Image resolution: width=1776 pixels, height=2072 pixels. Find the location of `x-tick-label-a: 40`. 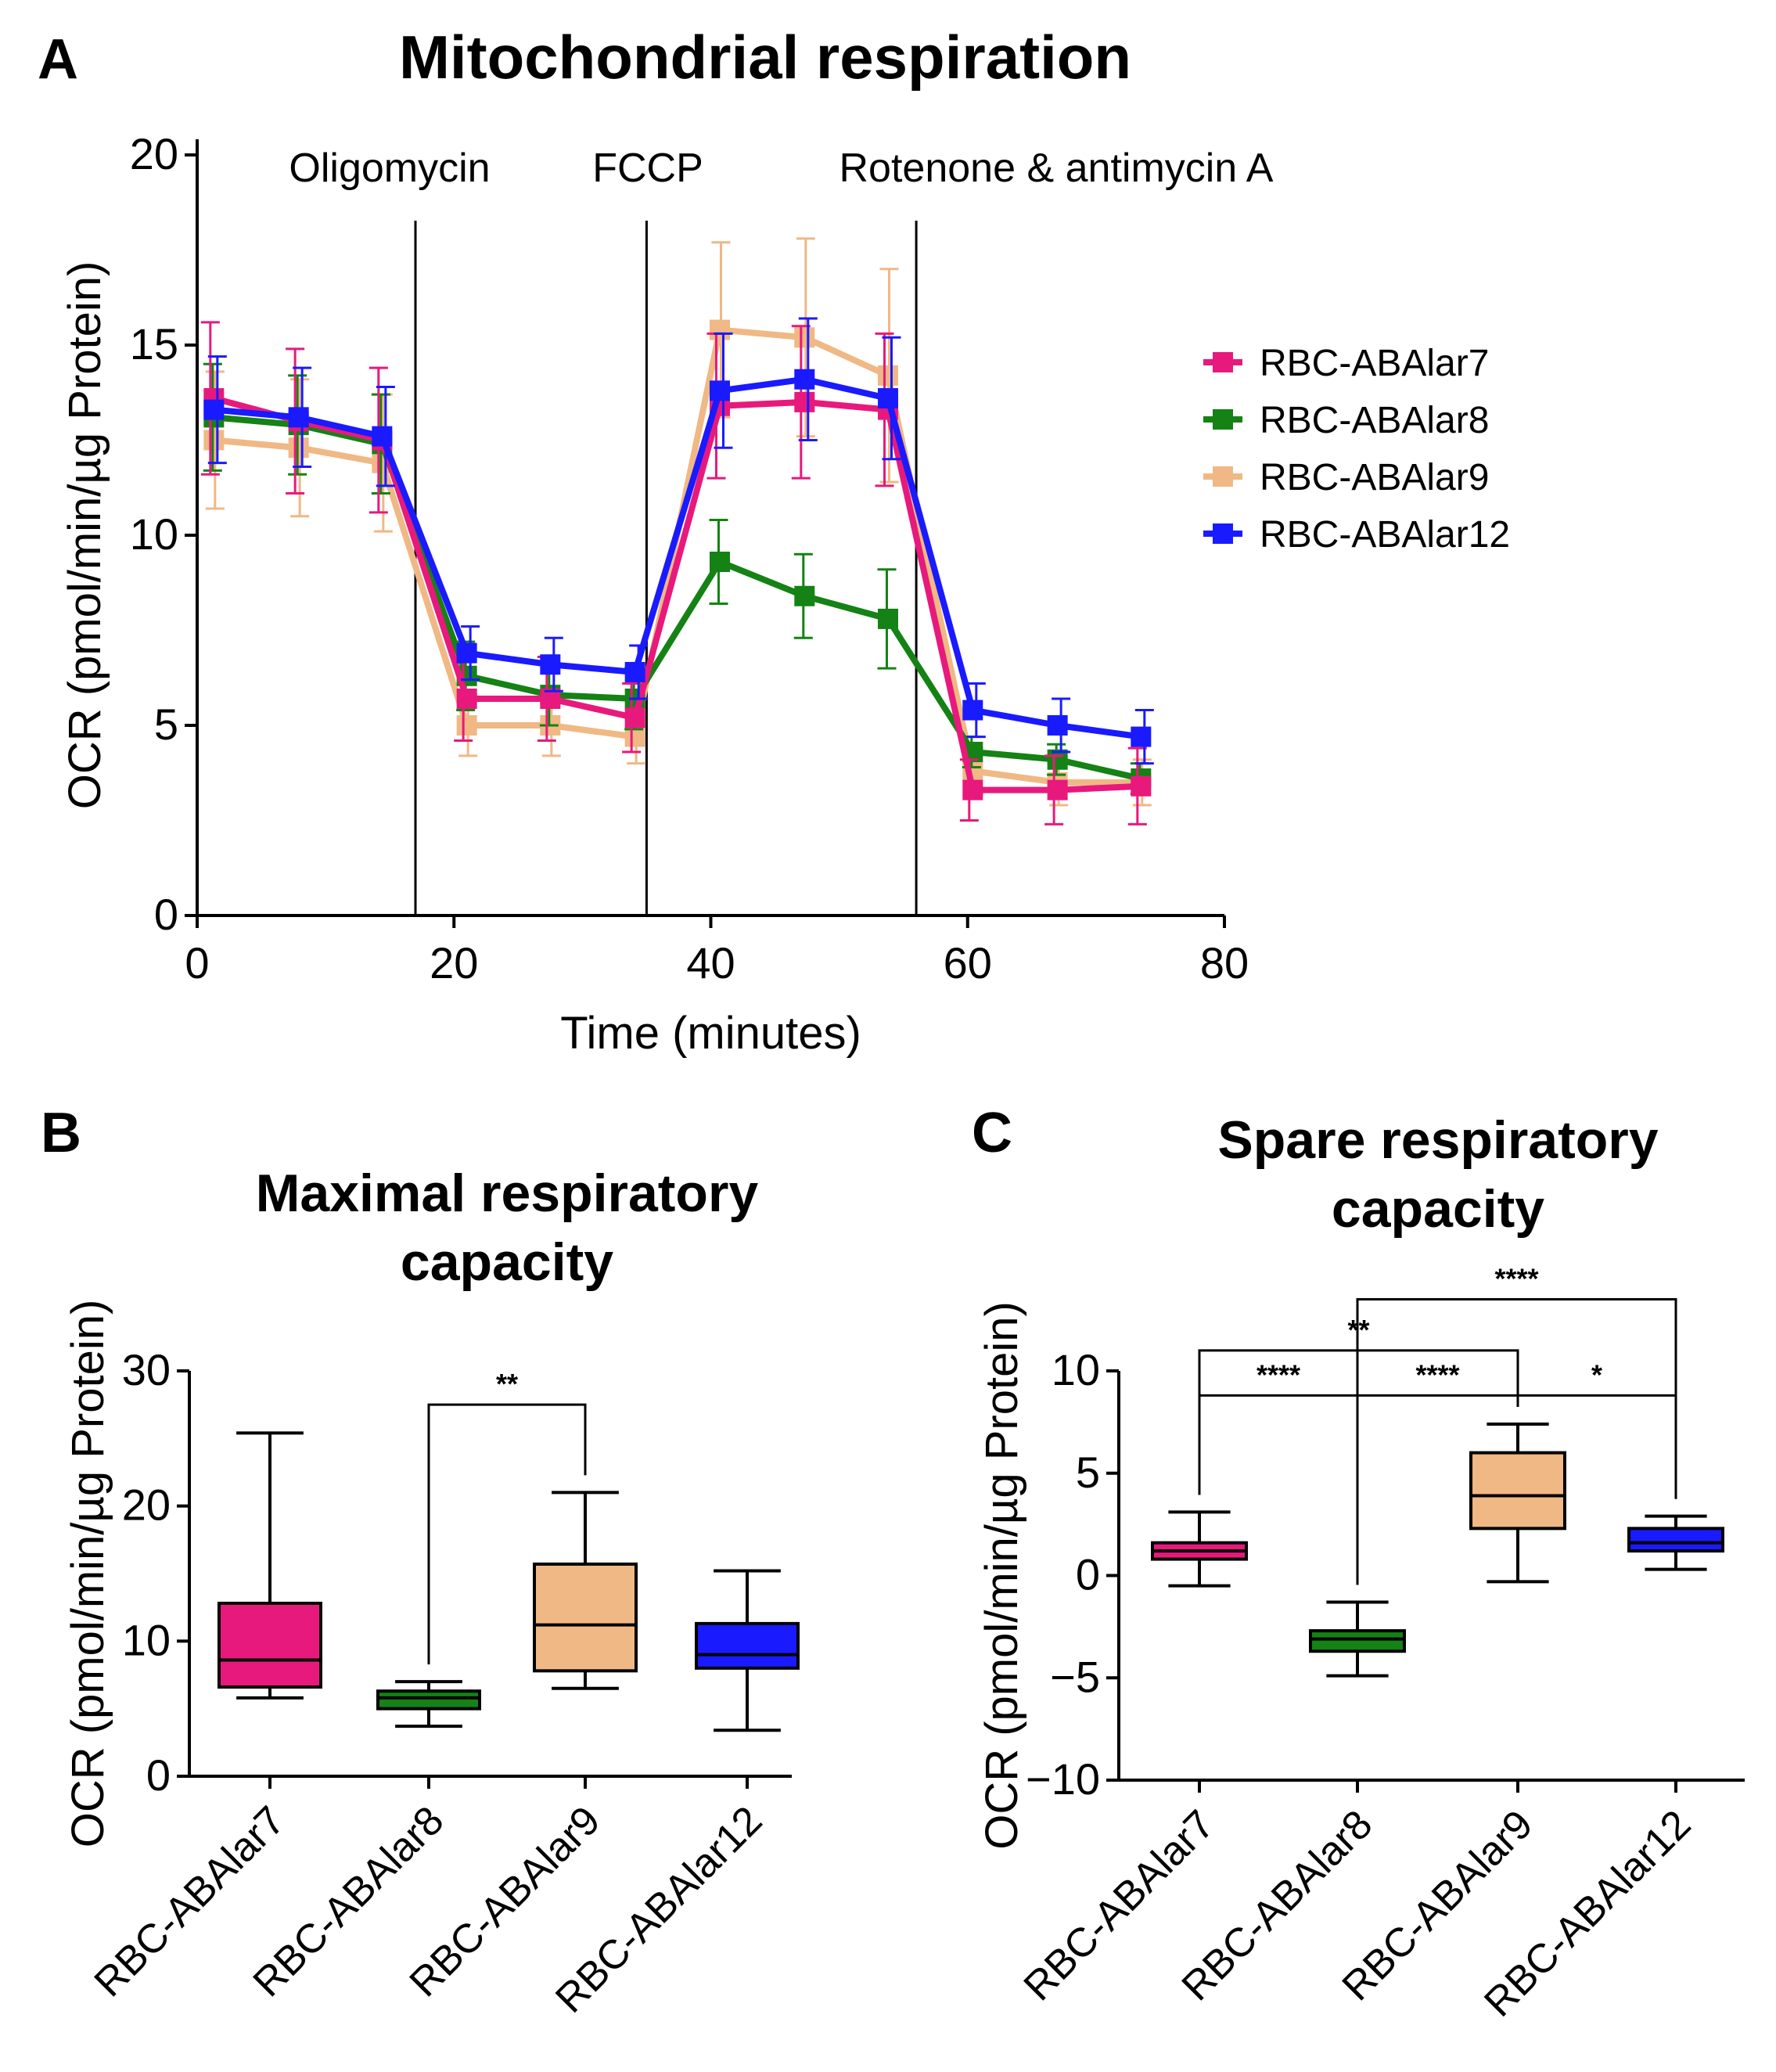

x-tick-label-a: 40 is located at coordinates (710, 963).